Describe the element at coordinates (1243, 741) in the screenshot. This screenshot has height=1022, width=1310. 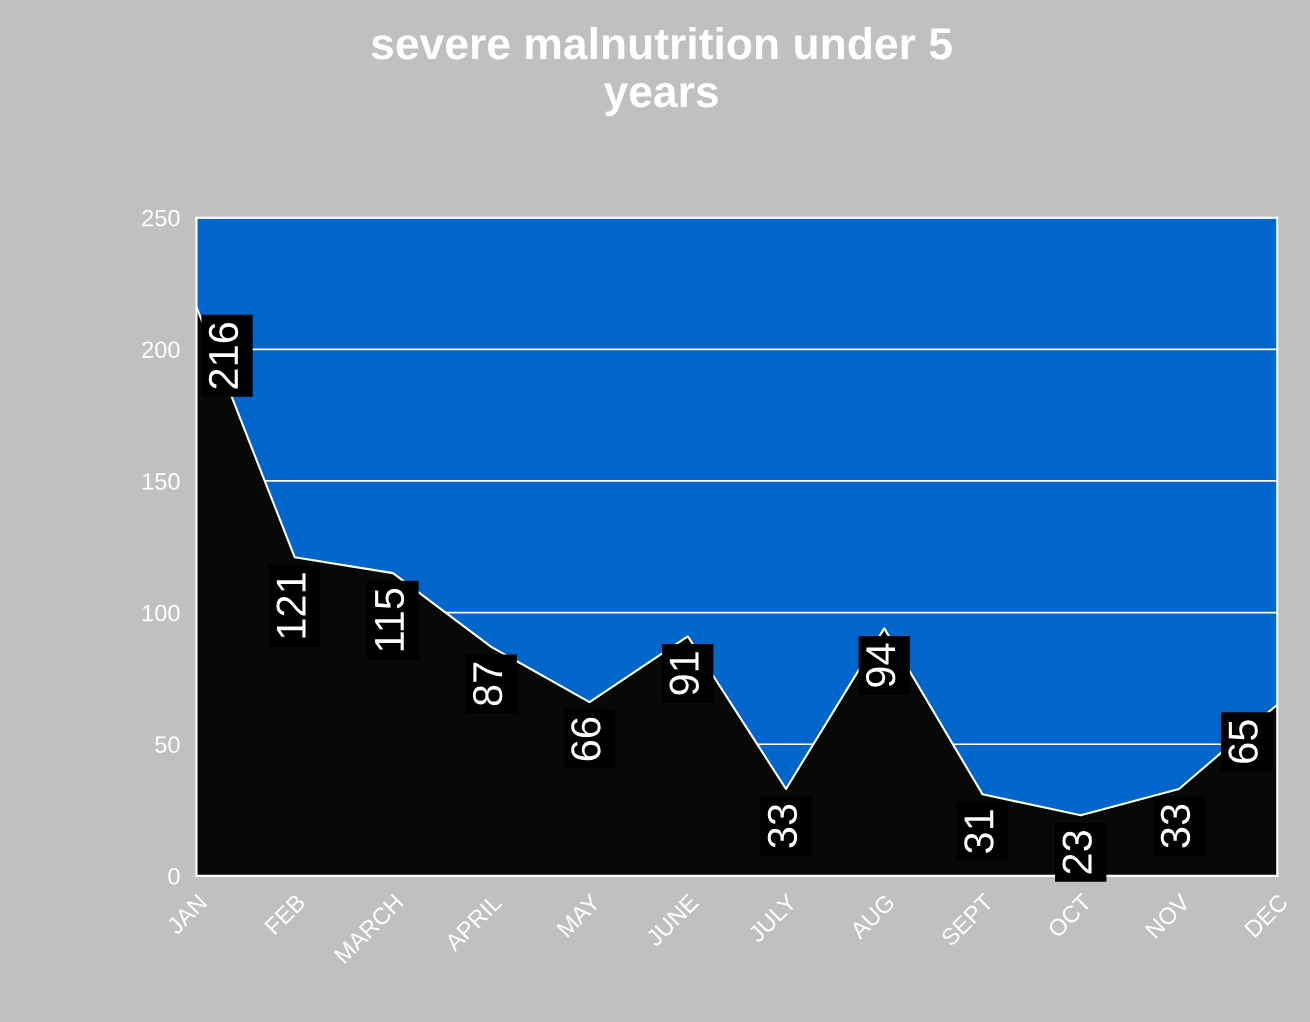
I see `data-label: 65` at that location.